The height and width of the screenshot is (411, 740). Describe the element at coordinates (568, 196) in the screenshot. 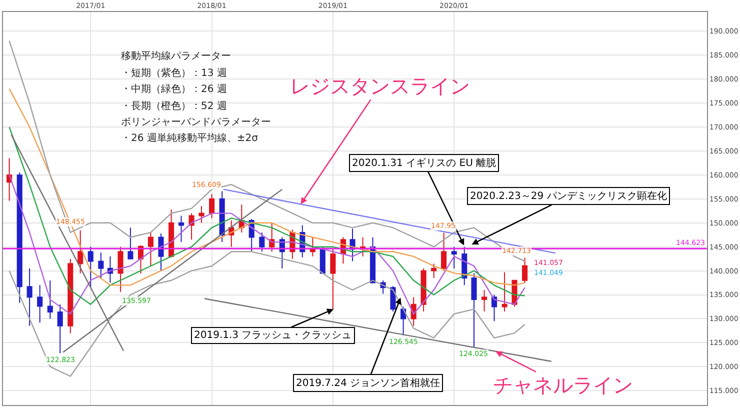

I see `annotation: 2020.2.23～29 パンデミックリスク顕在化` at that location.